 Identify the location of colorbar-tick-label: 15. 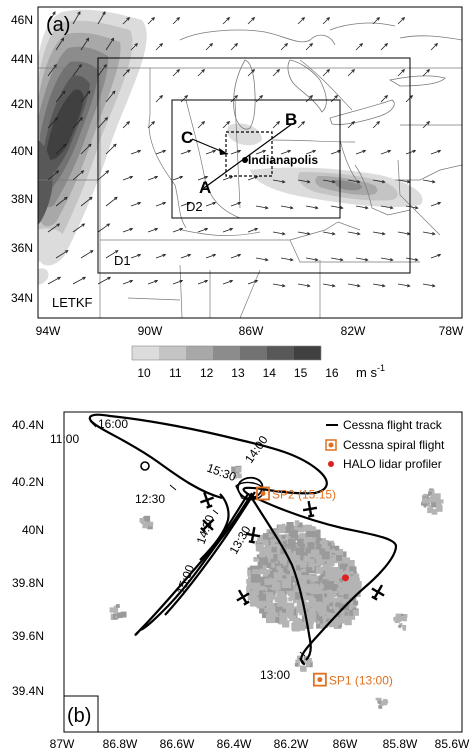
(301, 373).